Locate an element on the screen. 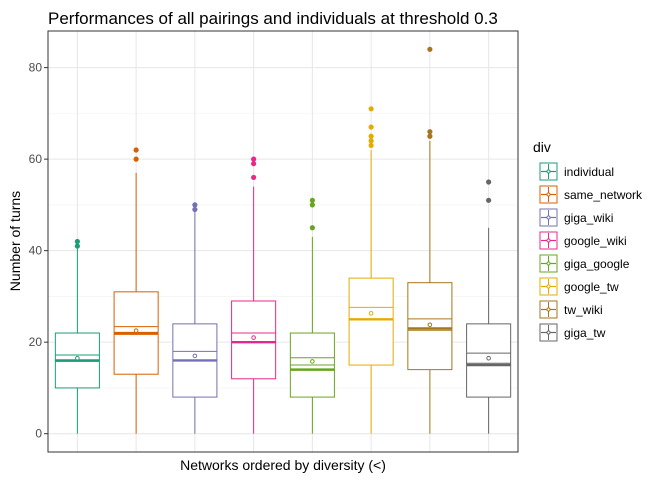 Image resolution: width=672 pixels, height=480 pixels. legend-item-giga_google: giga_google is located at coordinates (584, 263).